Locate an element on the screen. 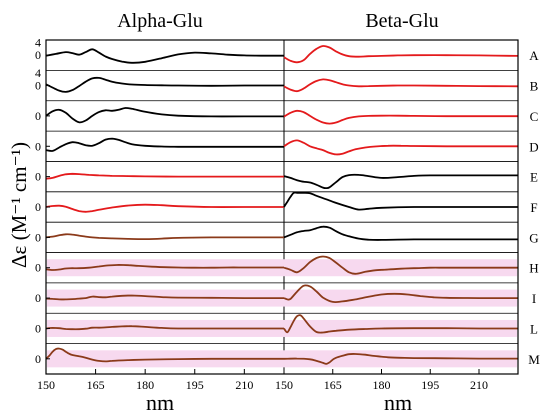 The width and height of the screenshot is (550, 419). series-line-E-beta is located at coordinates (400, 181).